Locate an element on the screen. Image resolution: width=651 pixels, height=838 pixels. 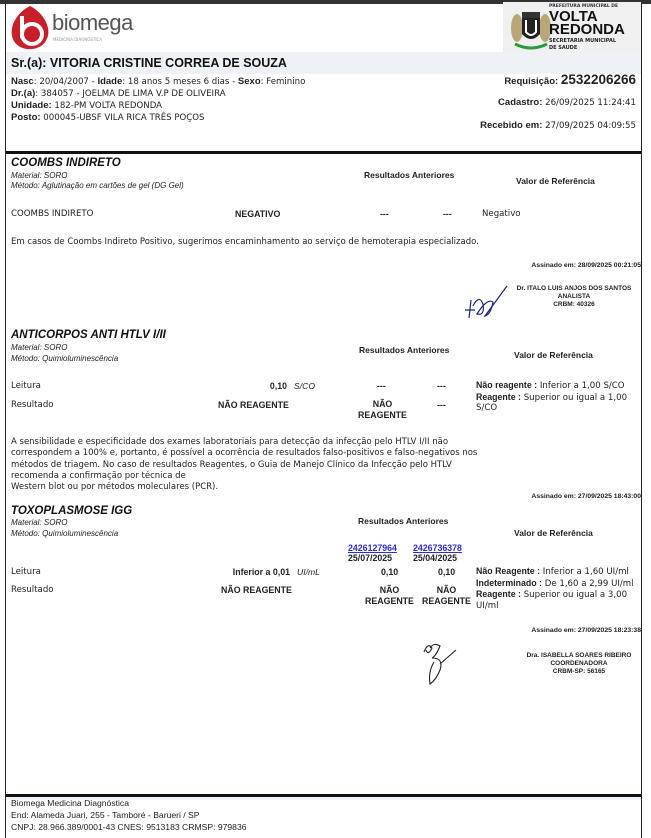
divider is located at coordinates (323, 152).